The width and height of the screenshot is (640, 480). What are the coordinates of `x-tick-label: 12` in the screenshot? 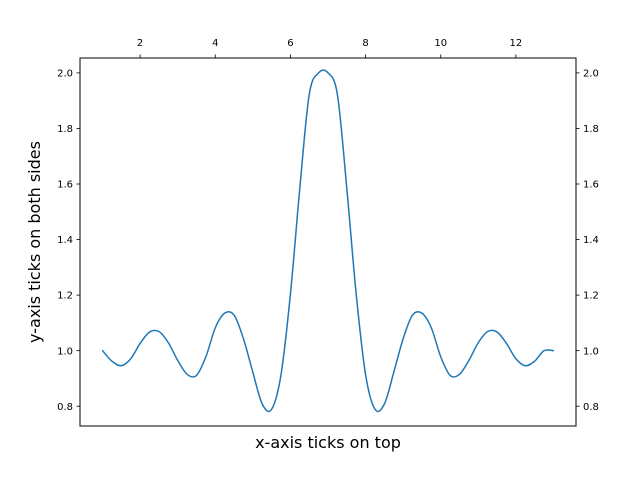 It's located at (516, 43).